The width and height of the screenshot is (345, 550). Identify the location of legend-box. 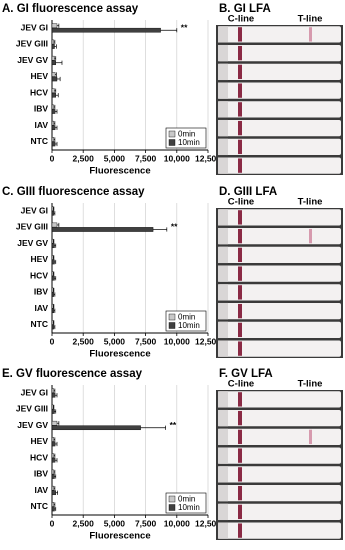
(186, 138).